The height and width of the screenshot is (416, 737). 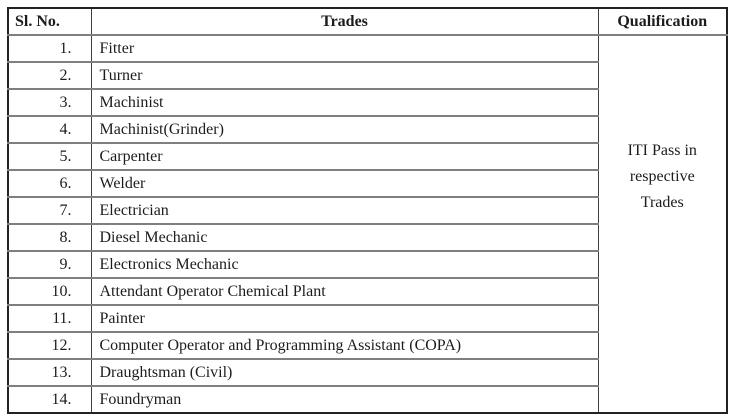 I want to click on trade-cell: Electrician, so click(x=344, y=210).